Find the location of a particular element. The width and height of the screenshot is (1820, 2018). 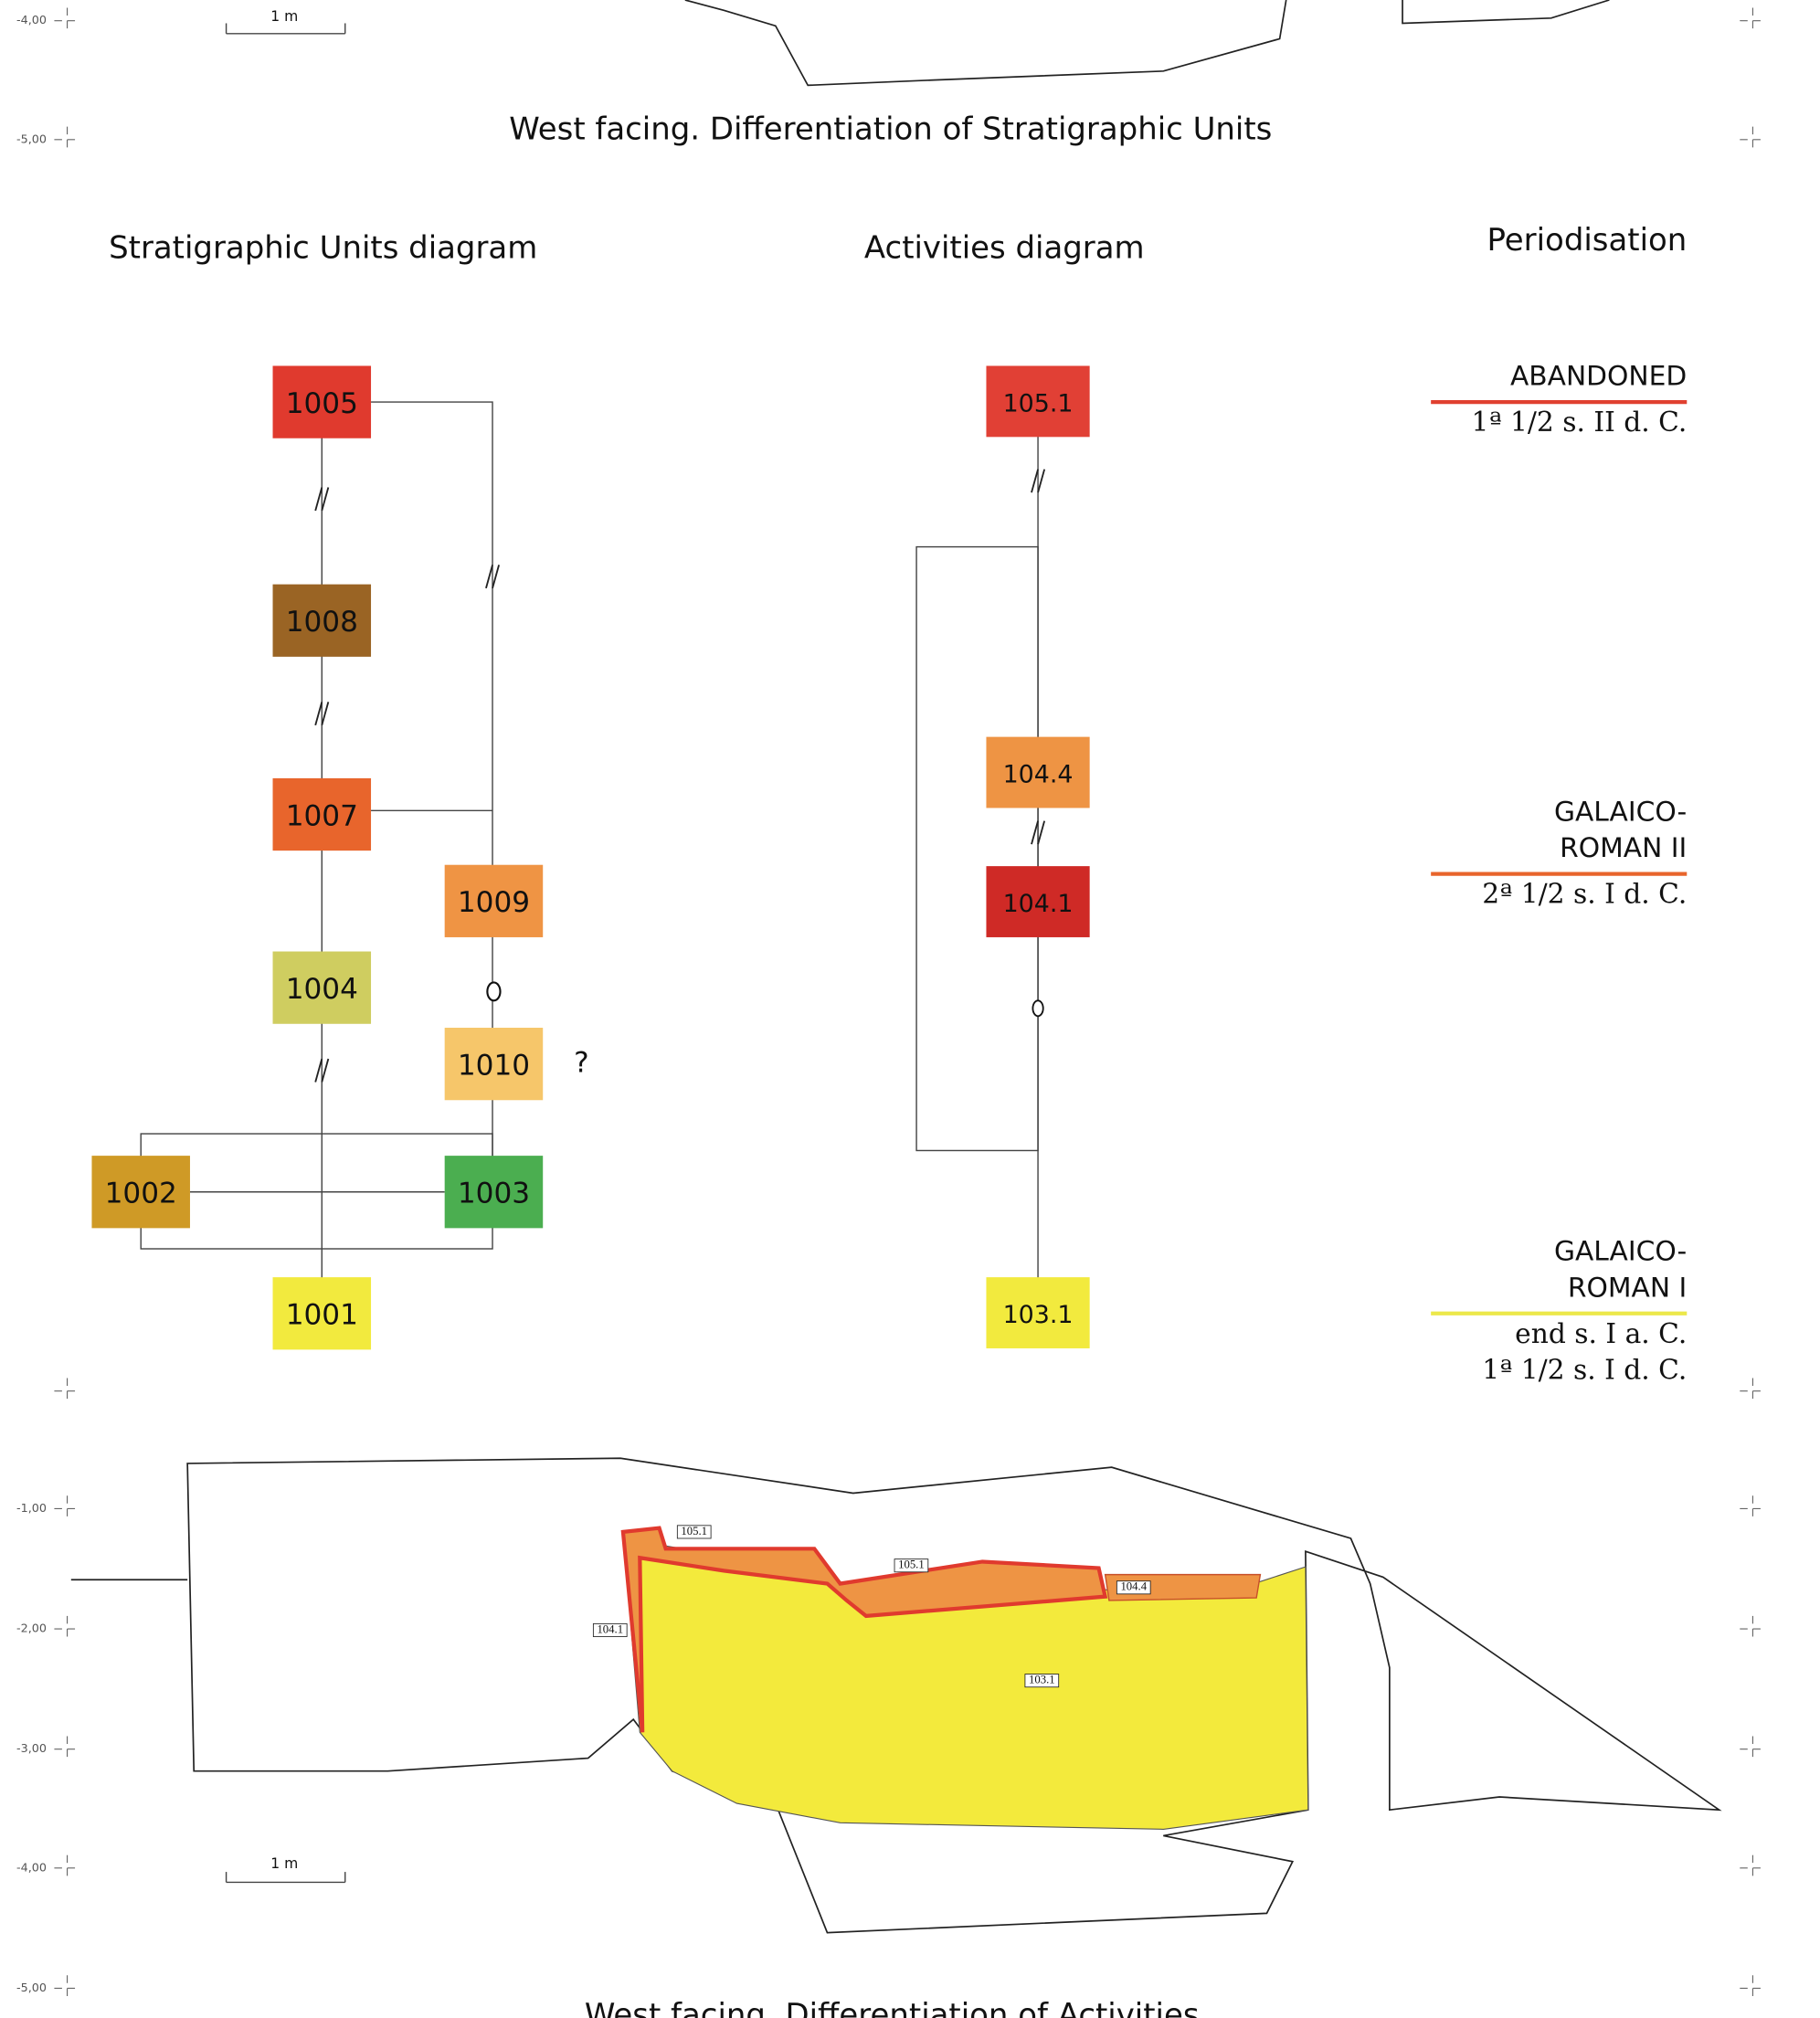

period-dates: 2ª 1/2 s. I d. C. is located at coordinates (1585, 895).